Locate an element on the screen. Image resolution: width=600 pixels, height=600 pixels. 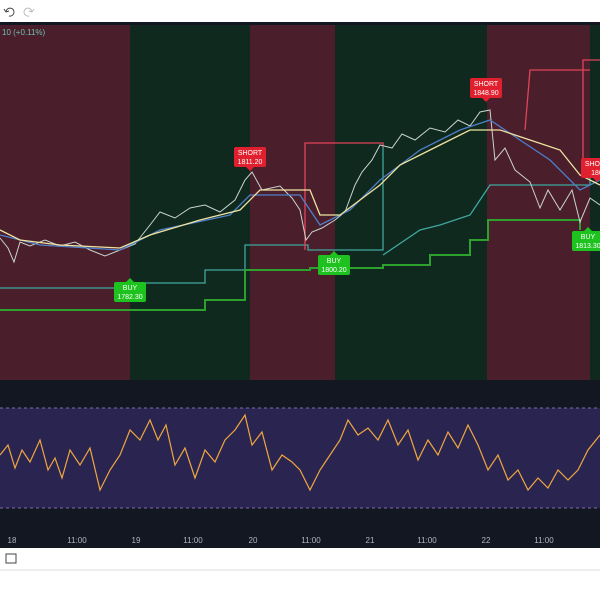
trail-green is located at coordinates (290, 265).